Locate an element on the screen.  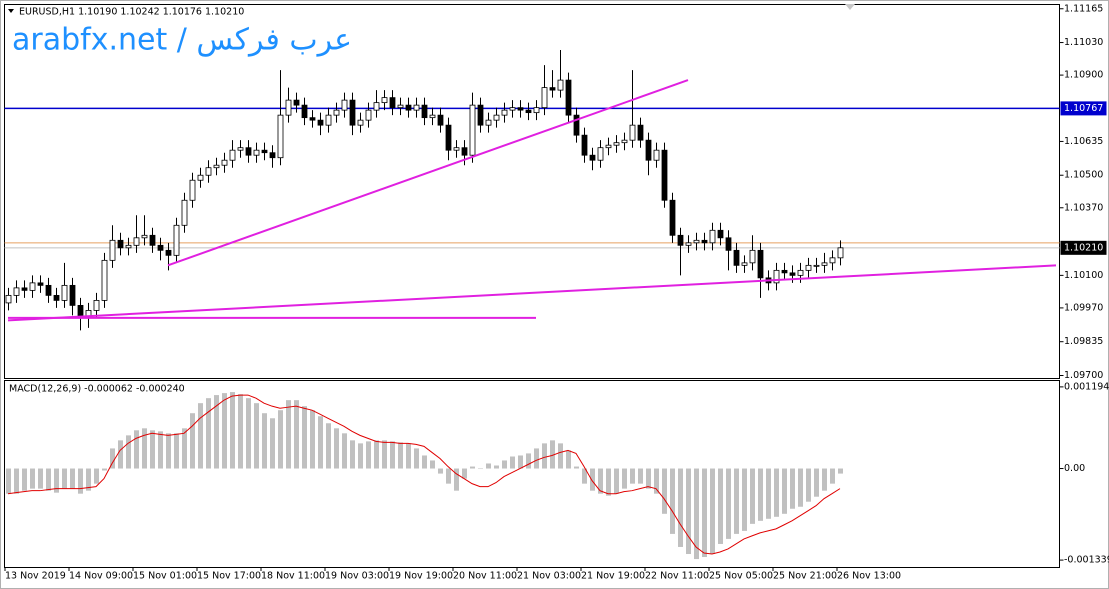
y-tick-label: 1.10635 is located at coordinates (1083, 141).